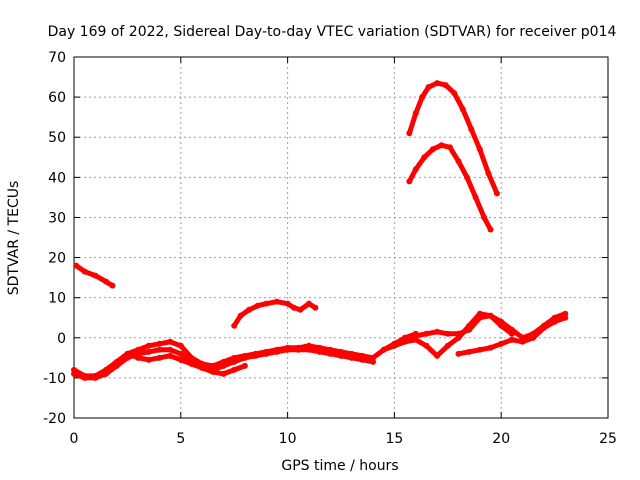 The image size is (640, 480). What do you see at coordinates (61, 339) in the screenshot?
I see `y-tick-label: 0` at bounding box center [61, 339].